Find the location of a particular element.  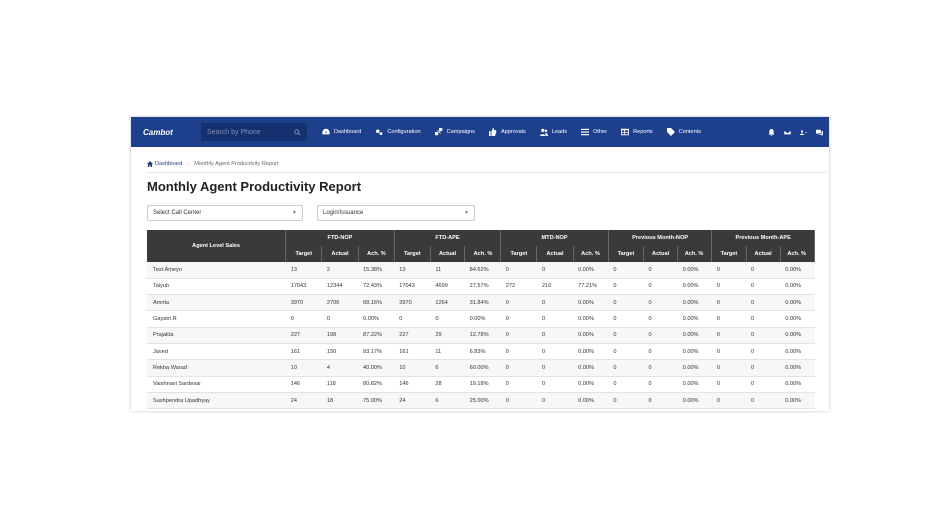

value-cell: 27.57% is located at coordinates (482, 287).